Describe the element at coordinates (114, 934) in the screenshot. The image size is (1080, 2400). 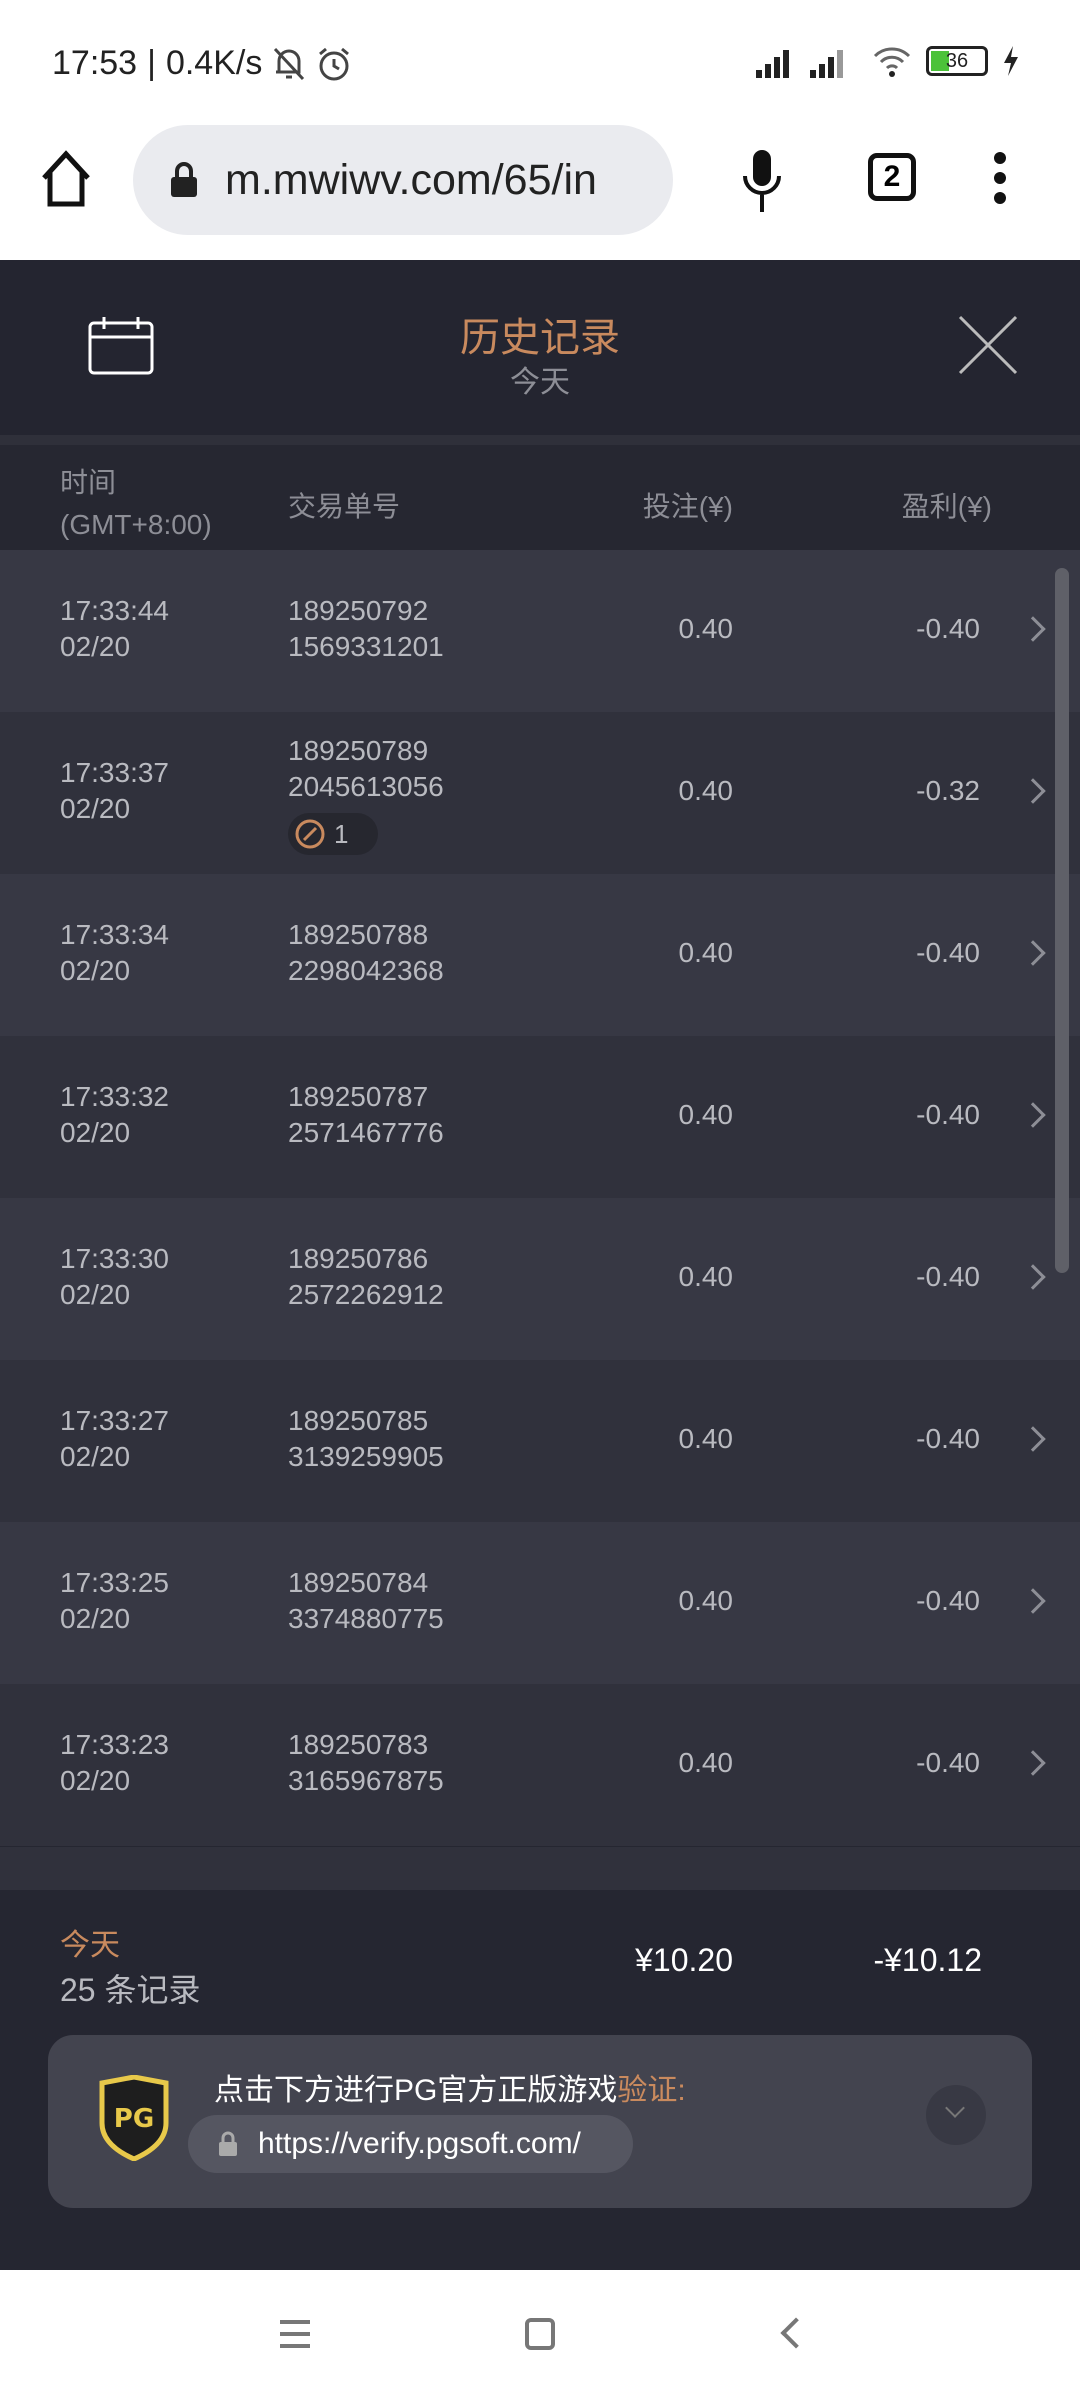
I see `row-time: 17:33:34` at that location.